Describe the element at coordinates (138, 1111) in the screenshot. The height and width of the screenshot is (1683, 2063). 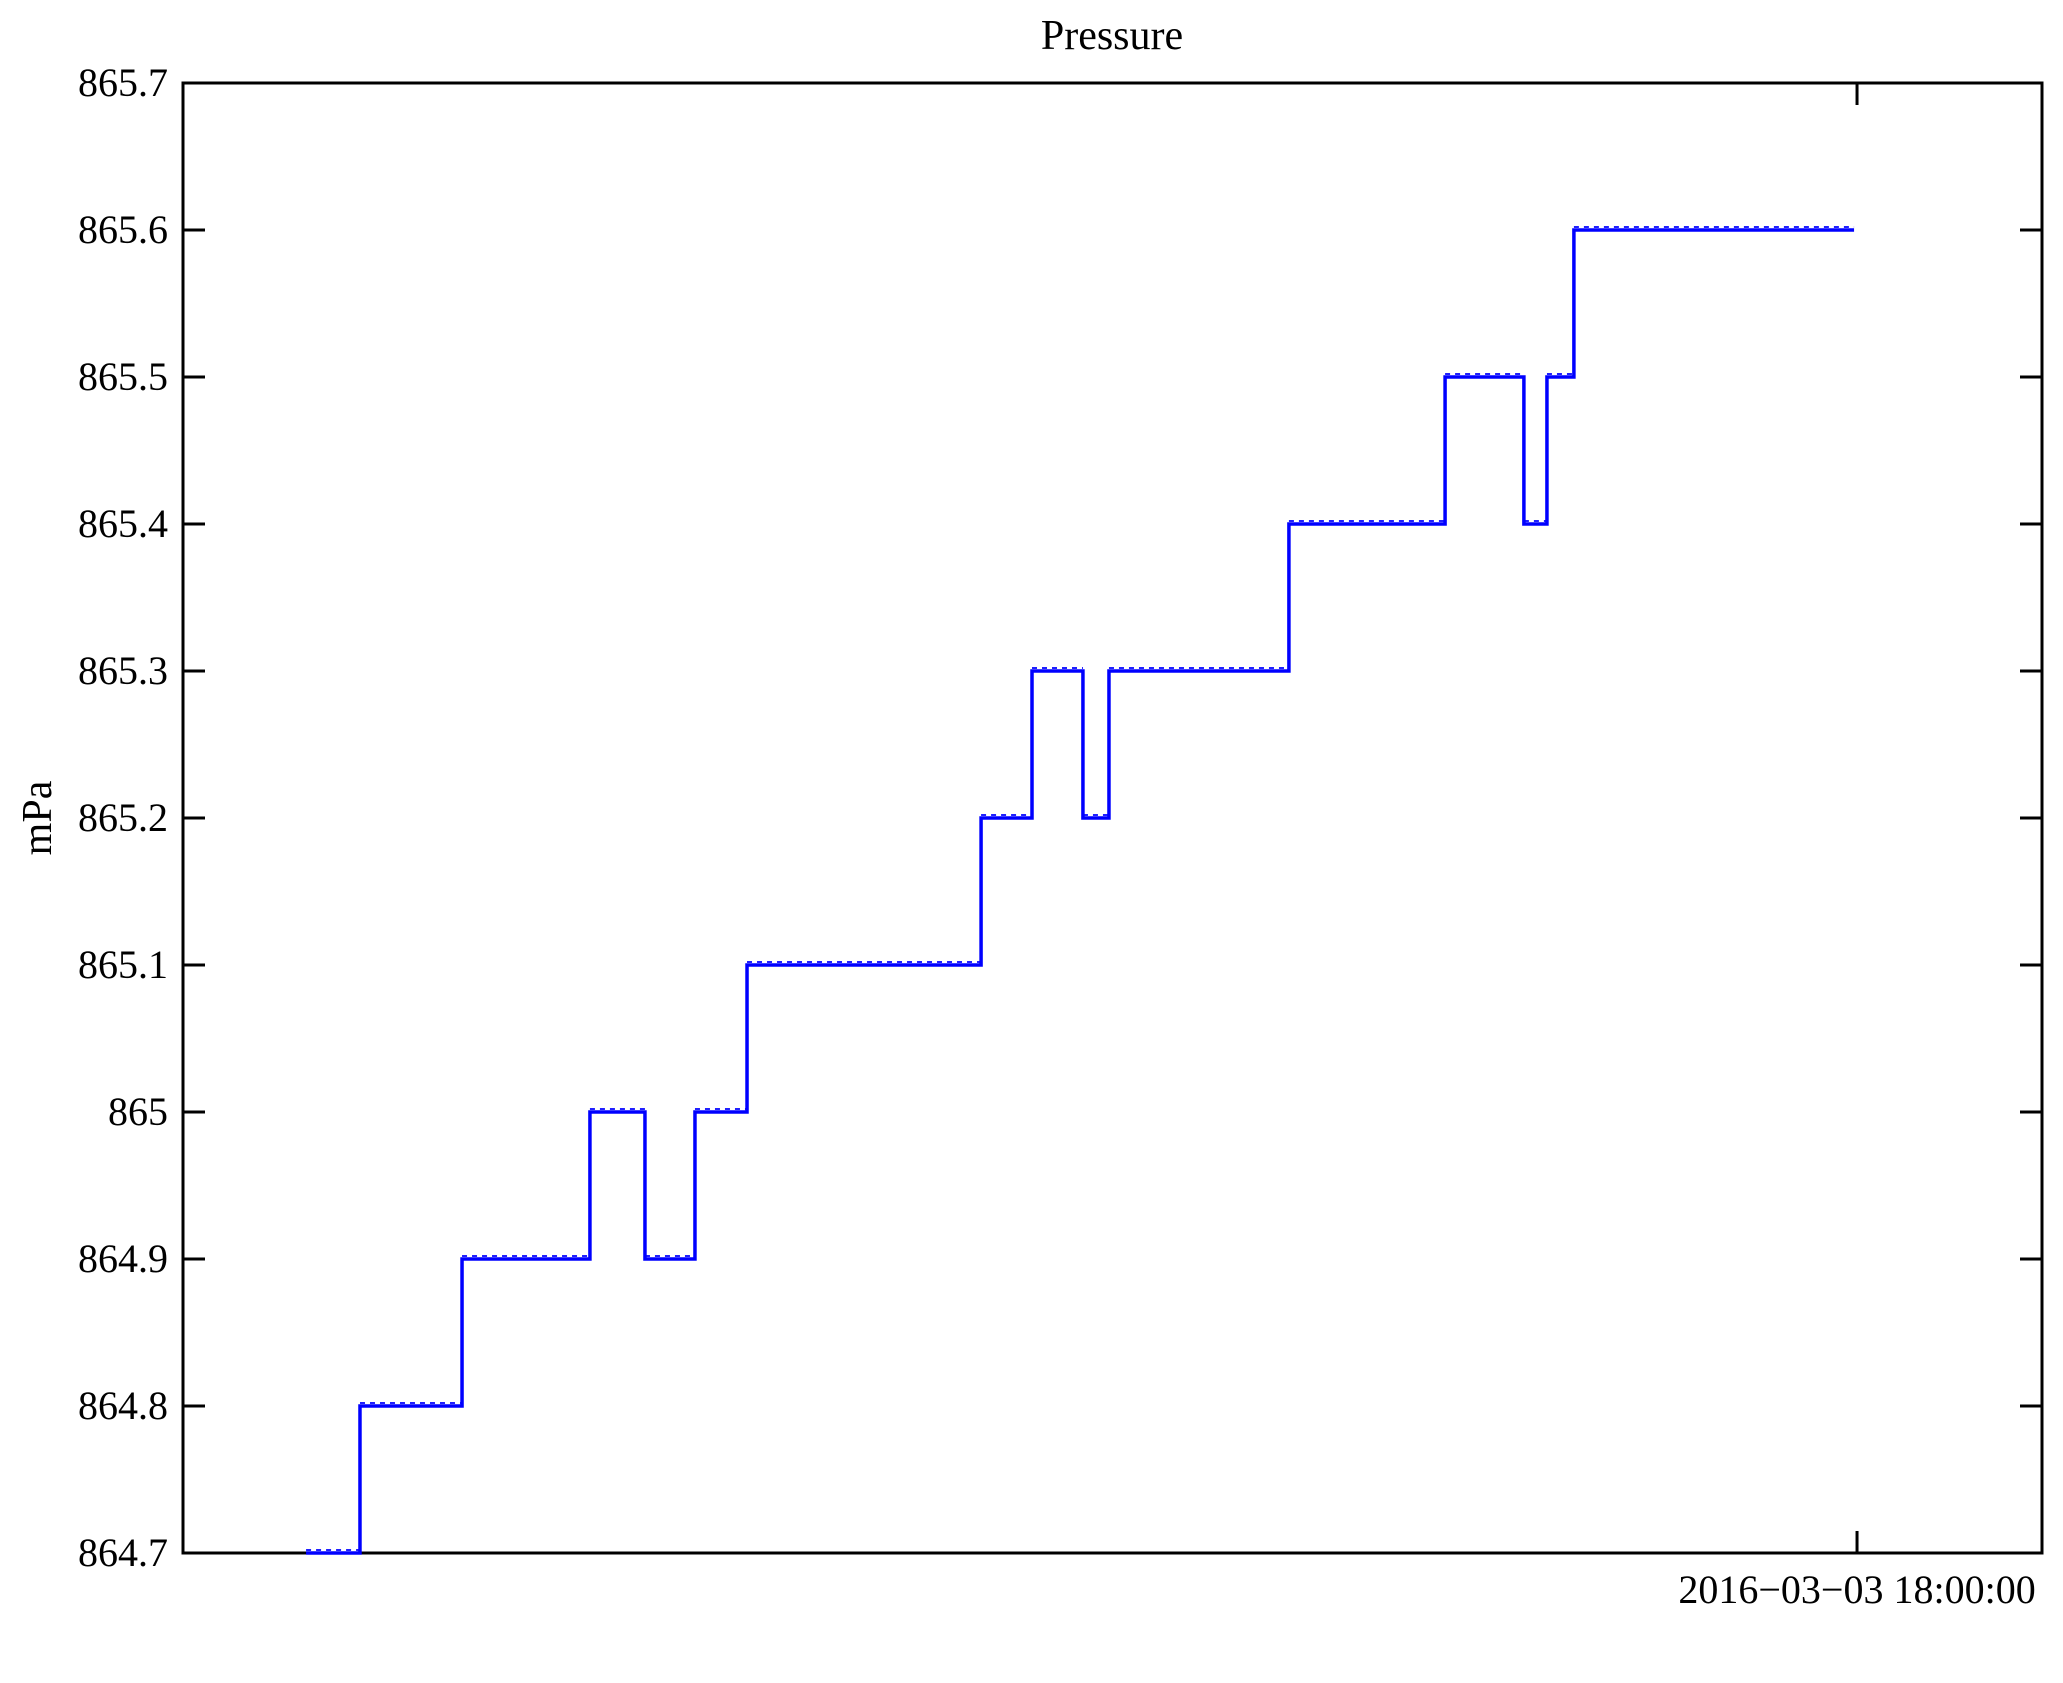
I see `y-tick-label: 865` at that location.